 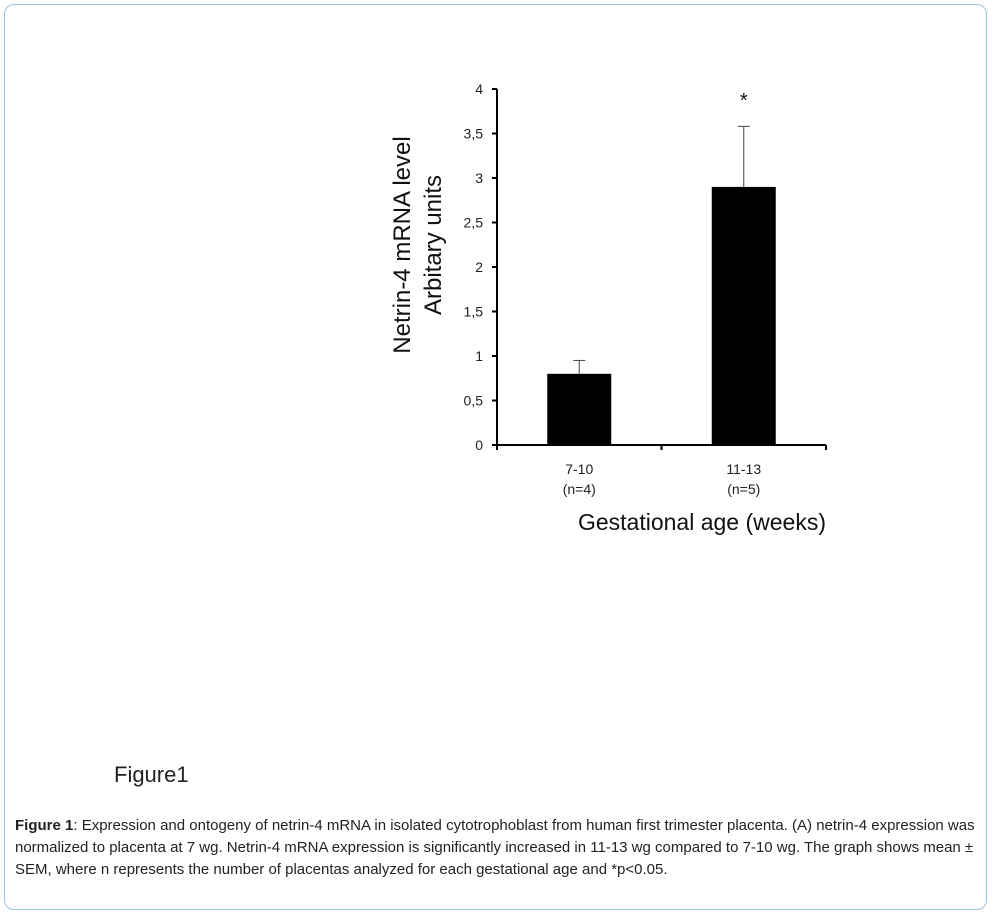 What do you see at coordinates (474, 312) in the screenshot?
I see `y-tick-label: 1,5` at bounding box center [474, 312].